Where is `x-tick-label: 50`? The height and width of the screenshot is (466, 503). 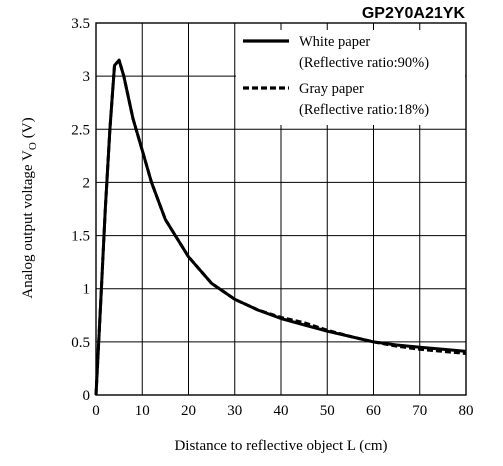 x-tick-label: 50 is located at coordinates (327, 411).